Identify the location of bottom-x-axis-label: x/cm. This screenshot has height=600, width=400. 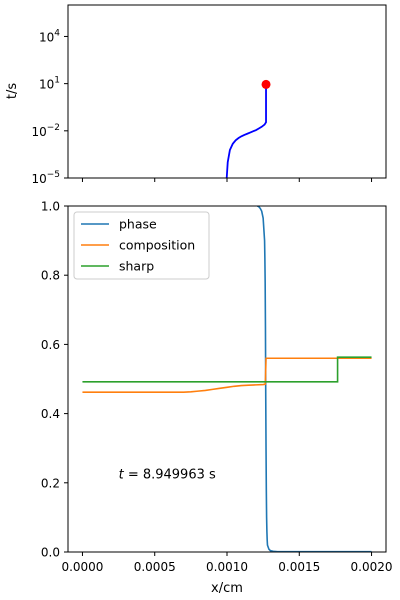
(227, 588).